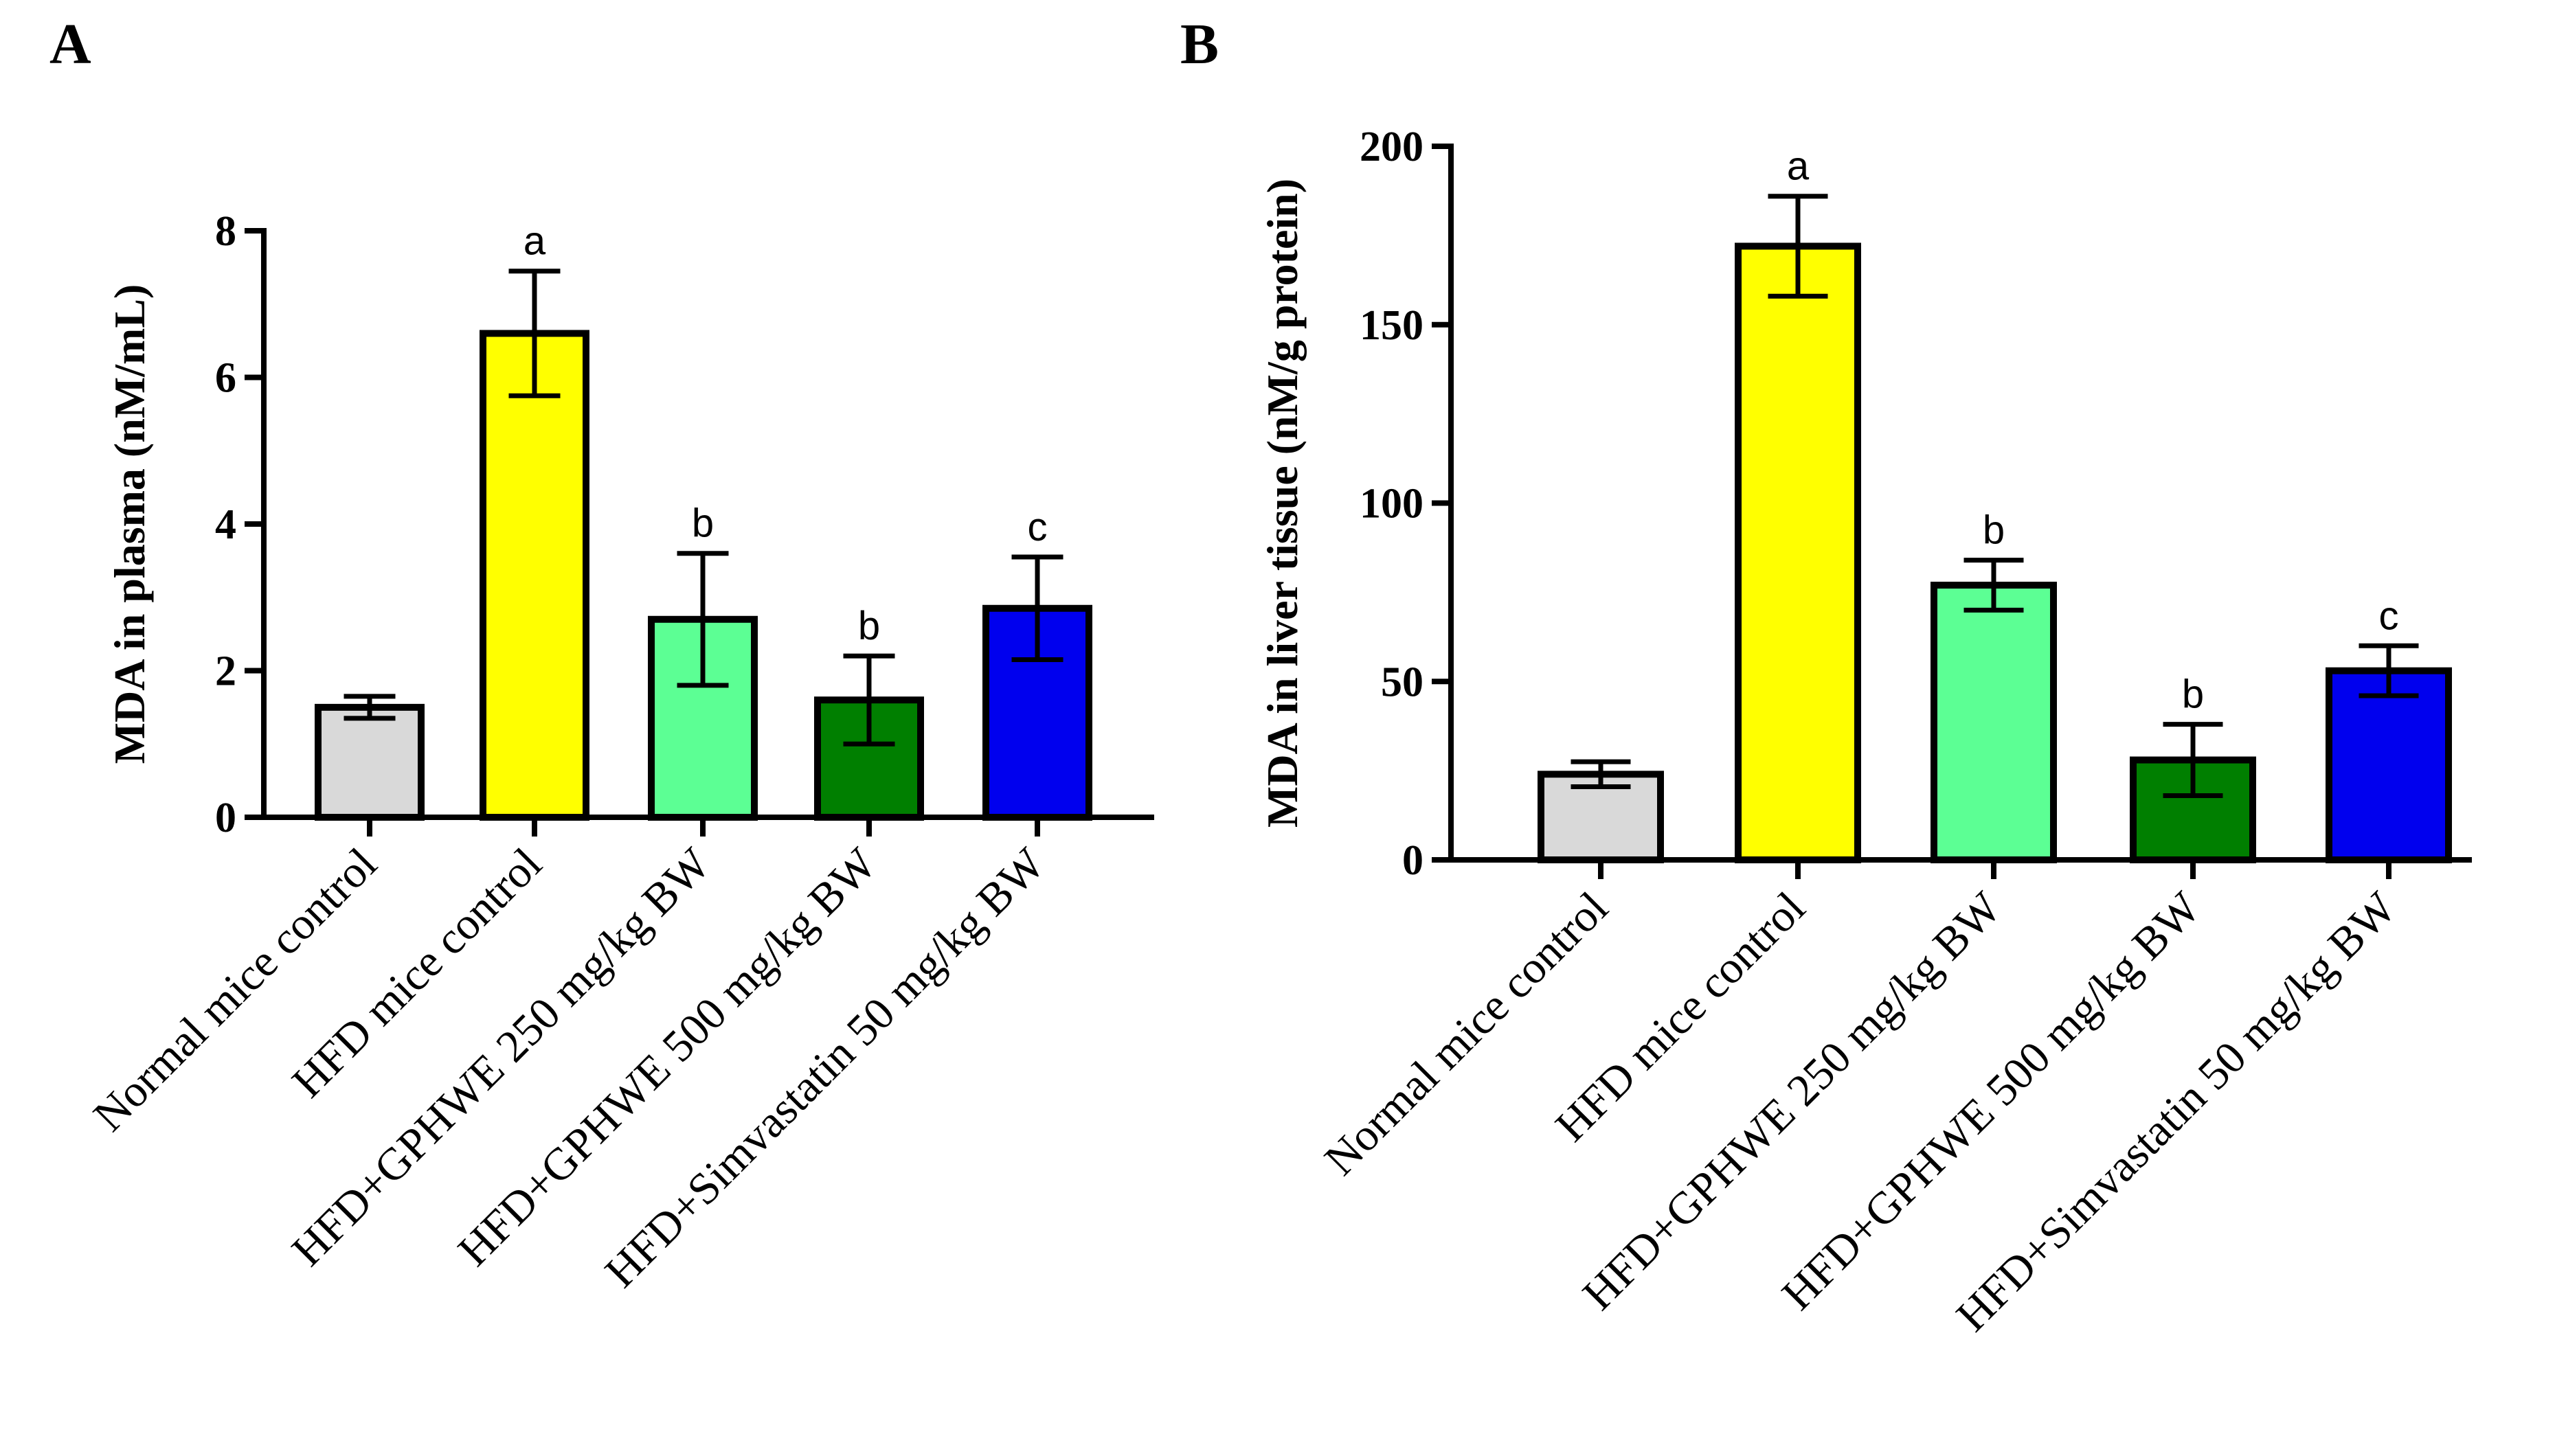 Image resolution: width=2555 pixels, height=1456 pixels. I want to click on y-tick-label: 2, so click(225, 671).